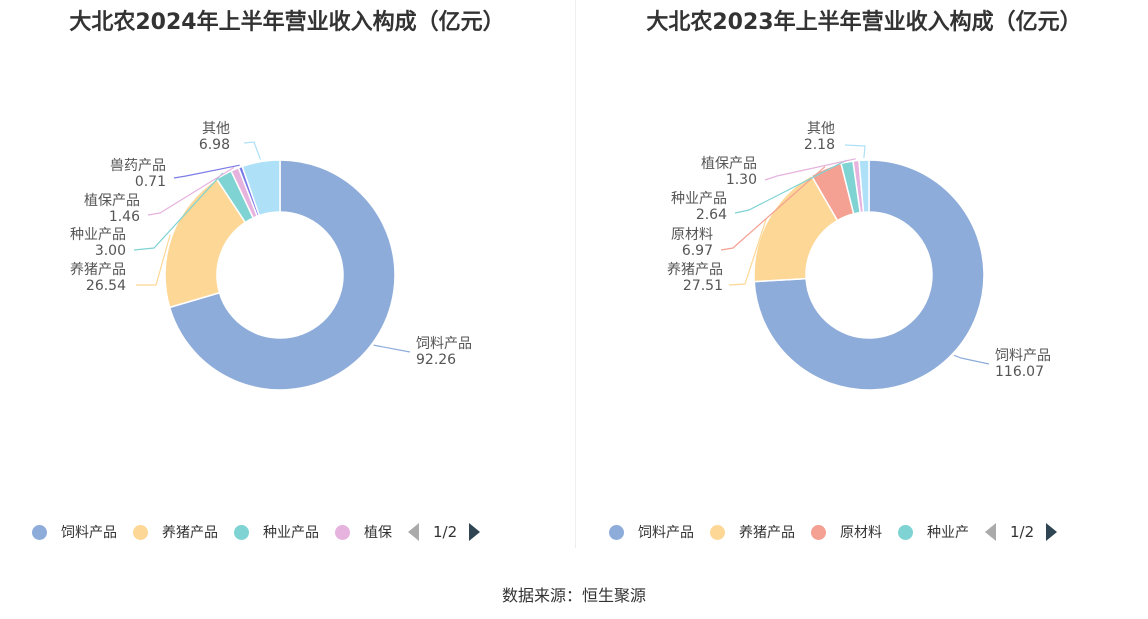  I want to click on panel-divider, so click(575, 274).